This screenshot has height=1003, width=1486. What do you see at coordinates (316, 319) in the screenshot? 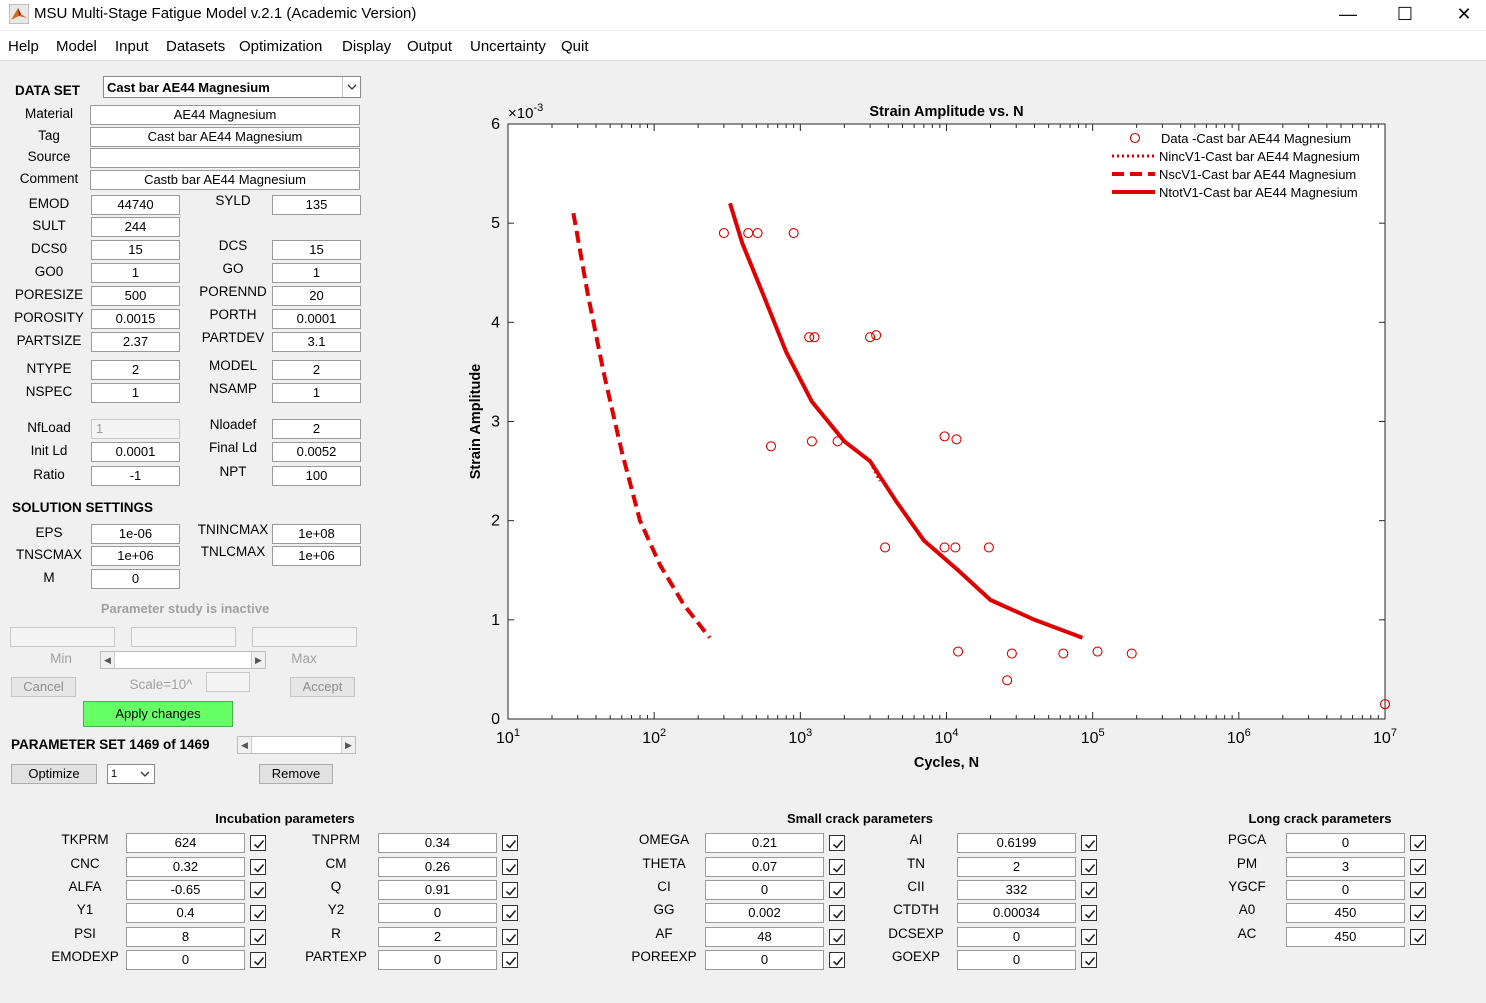
I see `param-field-porth: 0.0001` at bounding box center [316, 319].